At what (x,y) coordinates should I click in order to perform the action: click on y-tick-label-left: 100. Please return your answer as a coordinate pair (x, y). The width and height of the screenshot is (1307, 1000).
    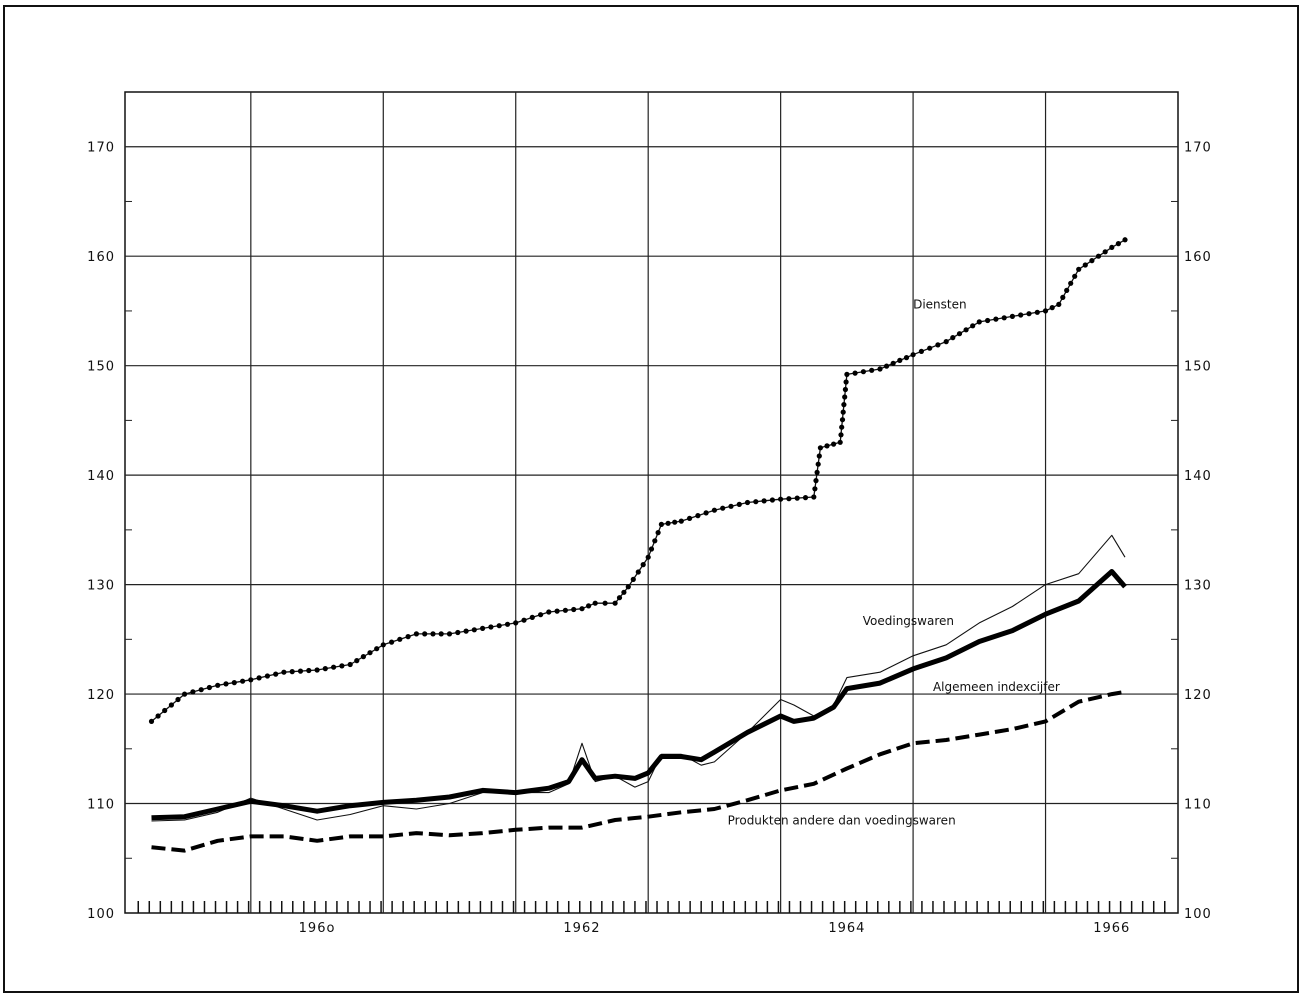
    Looking at the image, I should click on (101, 914).